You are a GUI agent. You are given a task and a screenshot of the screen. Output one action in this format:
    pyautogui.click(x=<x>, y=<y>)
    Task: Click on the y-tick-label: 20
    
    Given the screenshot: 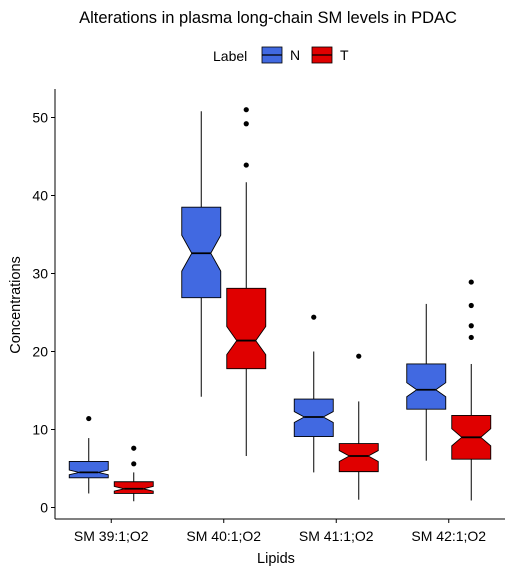 What is the action you would take?
    pyautogui.click(x=40, y=352)
    